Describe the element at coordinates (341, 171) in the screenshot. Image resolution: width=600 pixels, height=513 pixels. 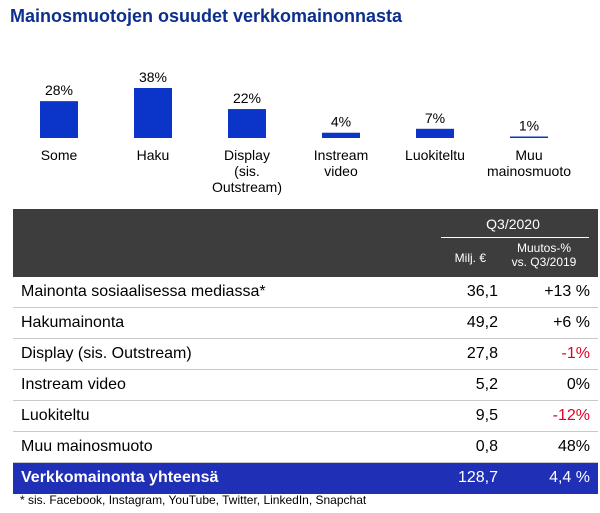
I see `category-label: video` at that location.